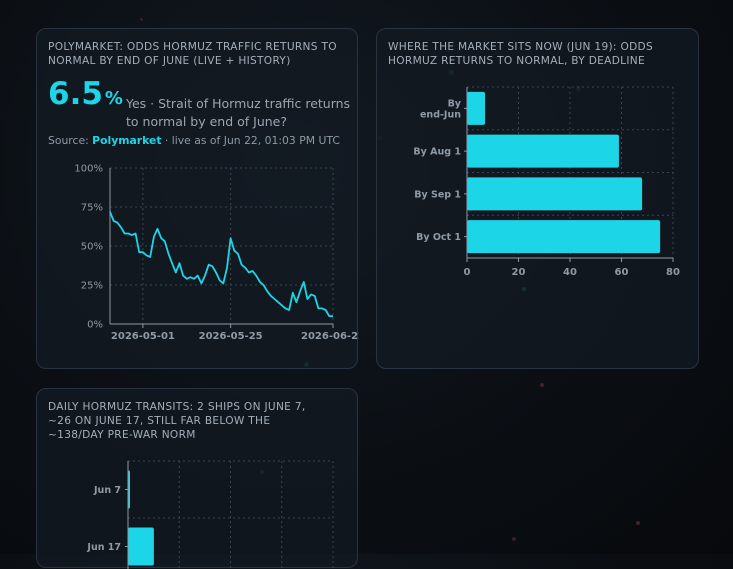  I want to click on odds-series-line, so click(221, 264).